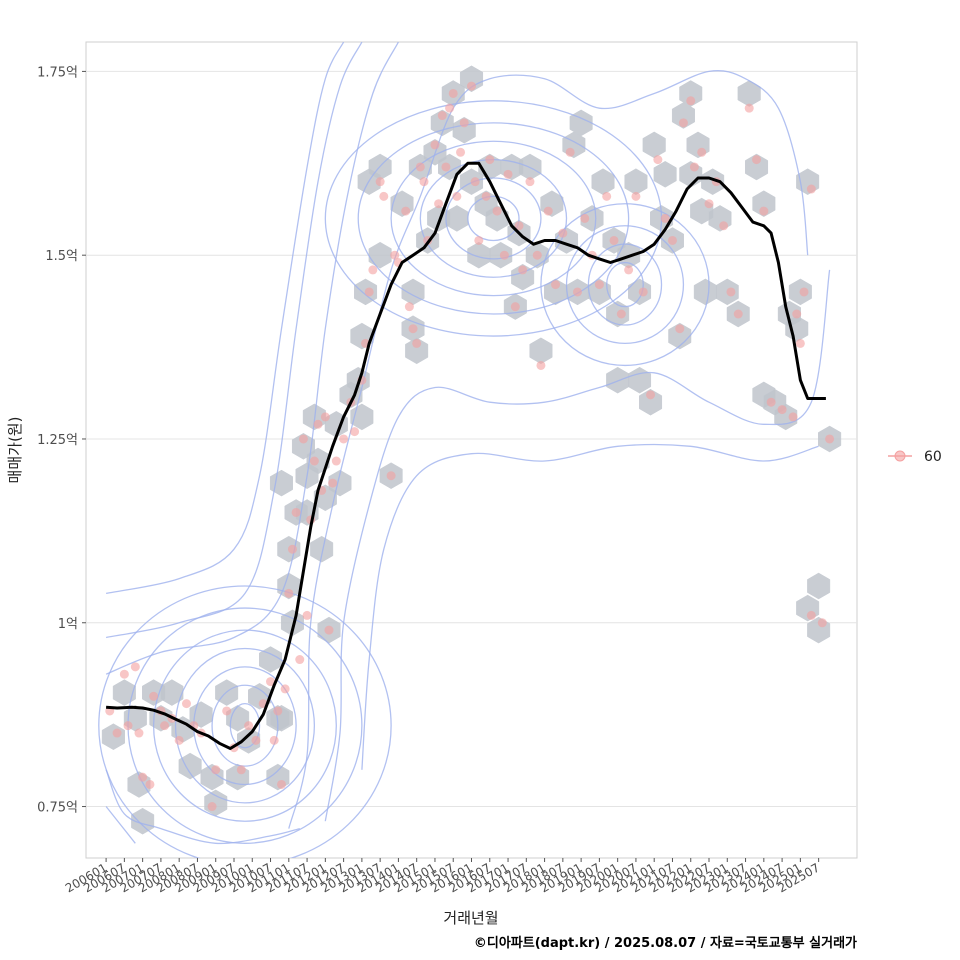 The height and width of the screenshot is (960, 960). What do you see at coordinates (900, 456) in the screenshot?
I see `legend-key-point` at bounding box center [900, 456].